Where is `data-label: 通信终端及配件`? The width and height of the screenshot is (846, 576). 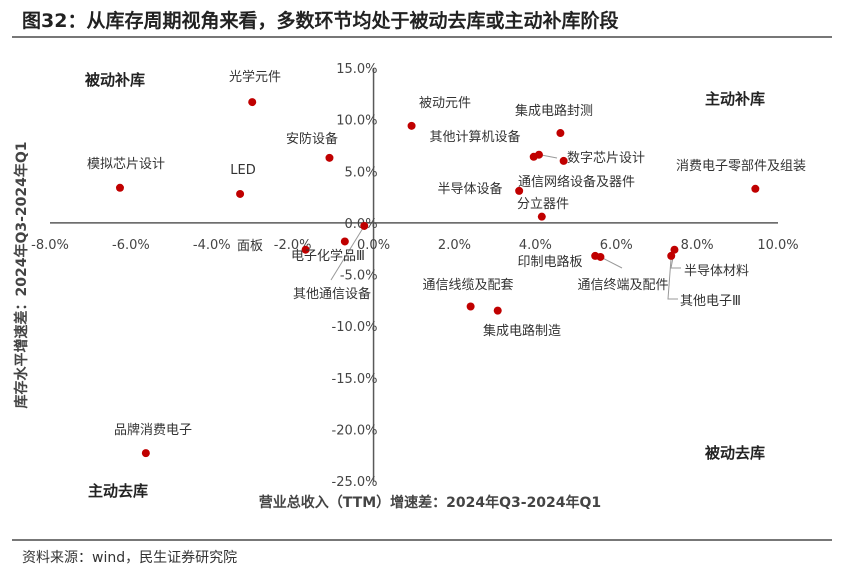
data-label: 通信终端及配件 is located at coordinates (622, 285).